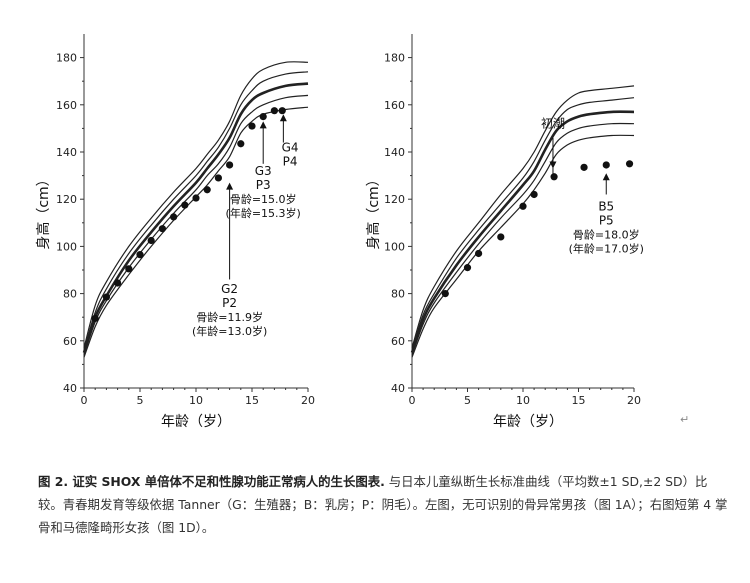 This screenshot has width=750, height=583. What do you see at coordinates (66, 152) in the screenshot?
I see `left-ytick-label: 140` at bounding box center [66, 152].